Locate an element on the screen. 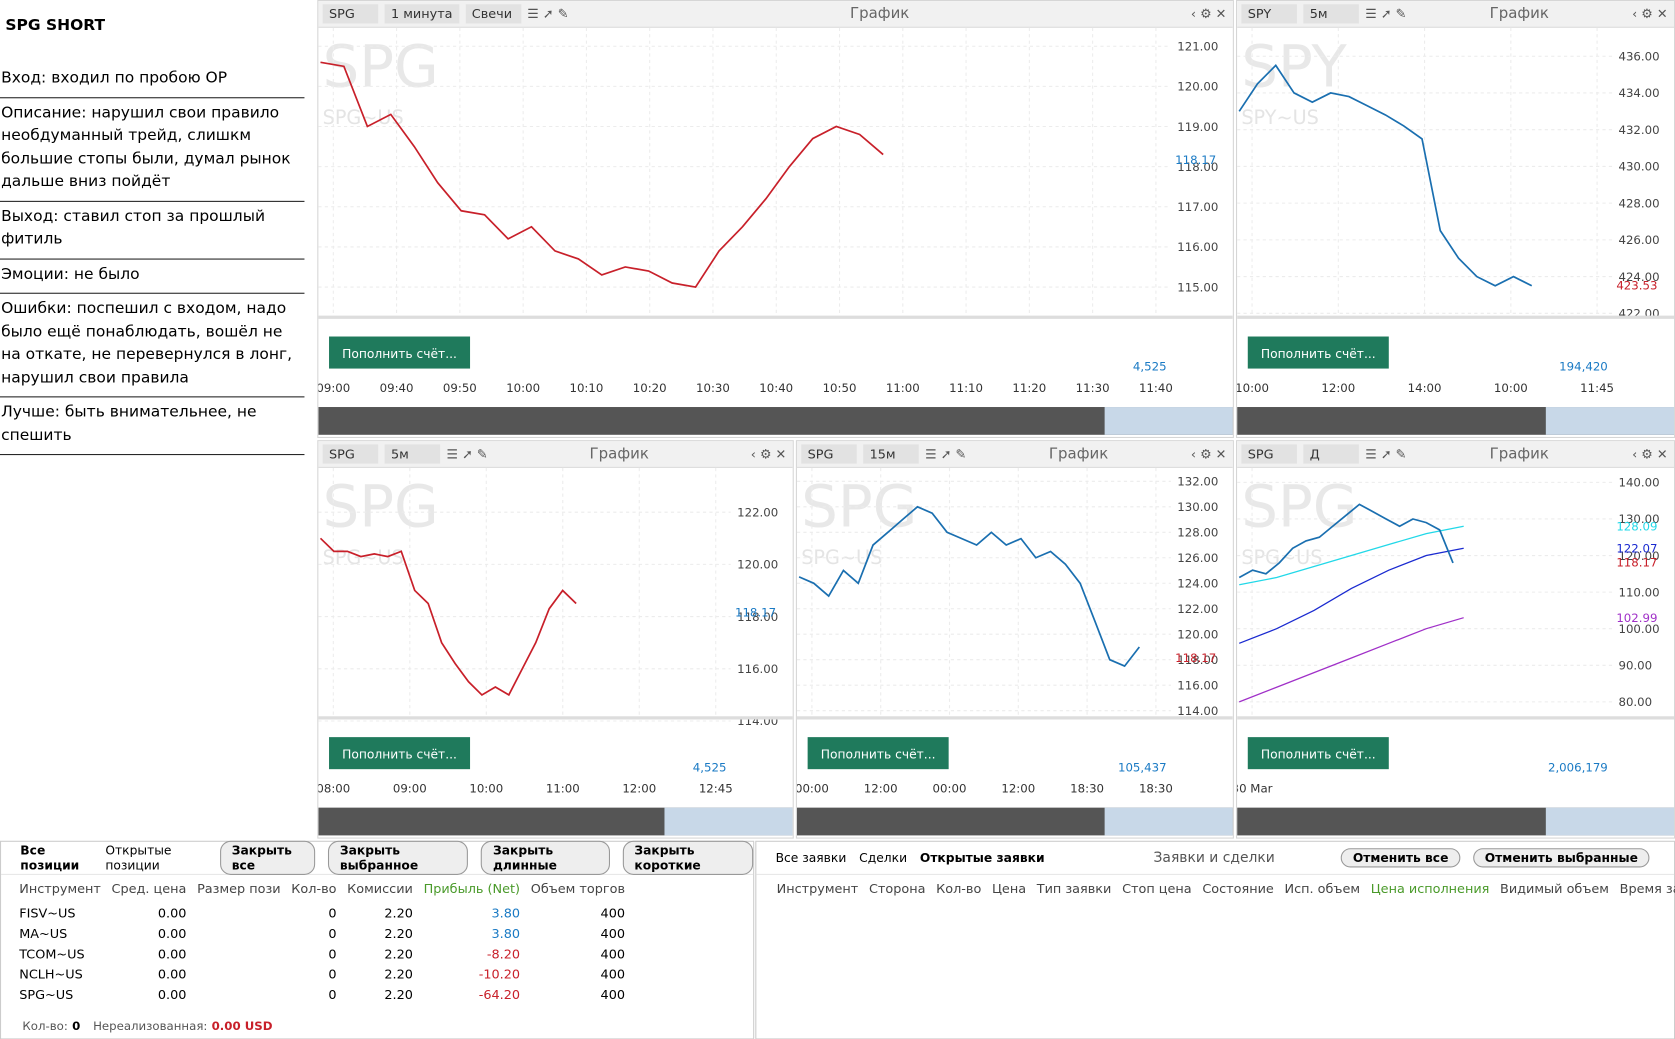 The width and height of the screenshot is (1675, 1039). symbol-select: SPY is located at coordinates (1269, 14).